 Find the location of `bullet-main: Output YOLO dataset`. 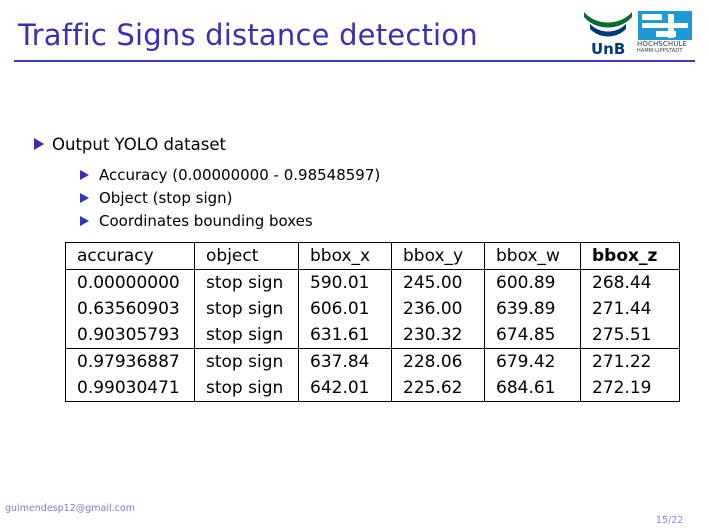

bullet-main: Output YOLO dataset is located at coordinates (130, 144).